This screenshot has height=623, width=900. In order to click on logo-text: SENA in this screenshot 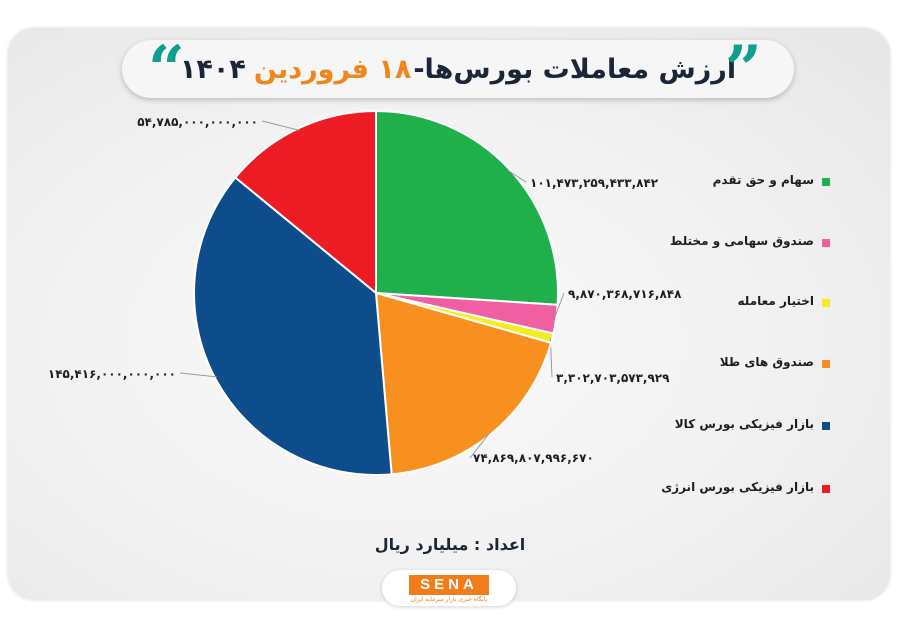, I will do `click(449, 585)`.